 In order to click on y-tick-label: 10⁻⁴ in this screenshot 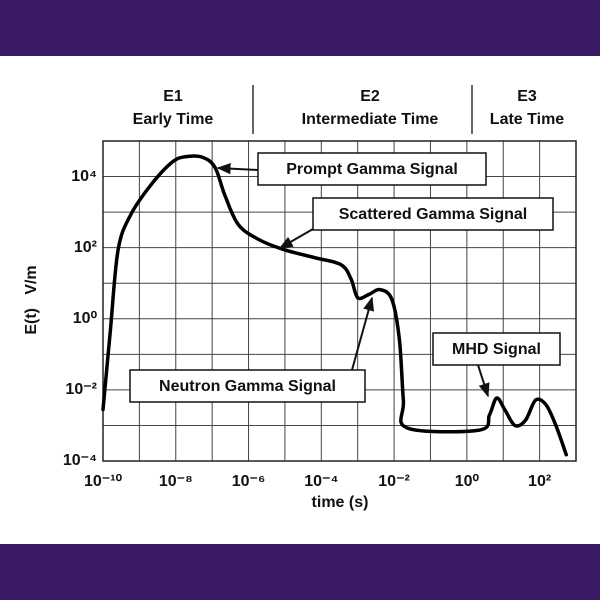, I will do `click(80, 460)`.